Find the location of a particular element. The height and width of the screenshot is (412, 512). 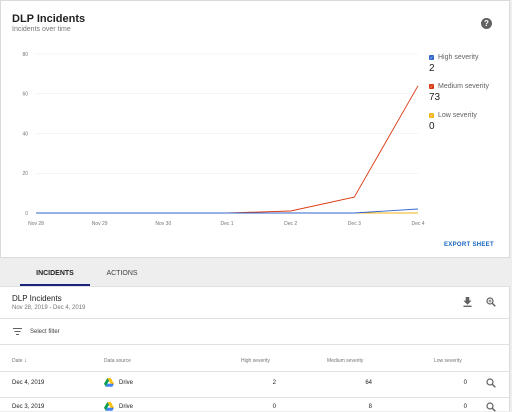

column-header-label: Date is located at coordinates (17, 361).